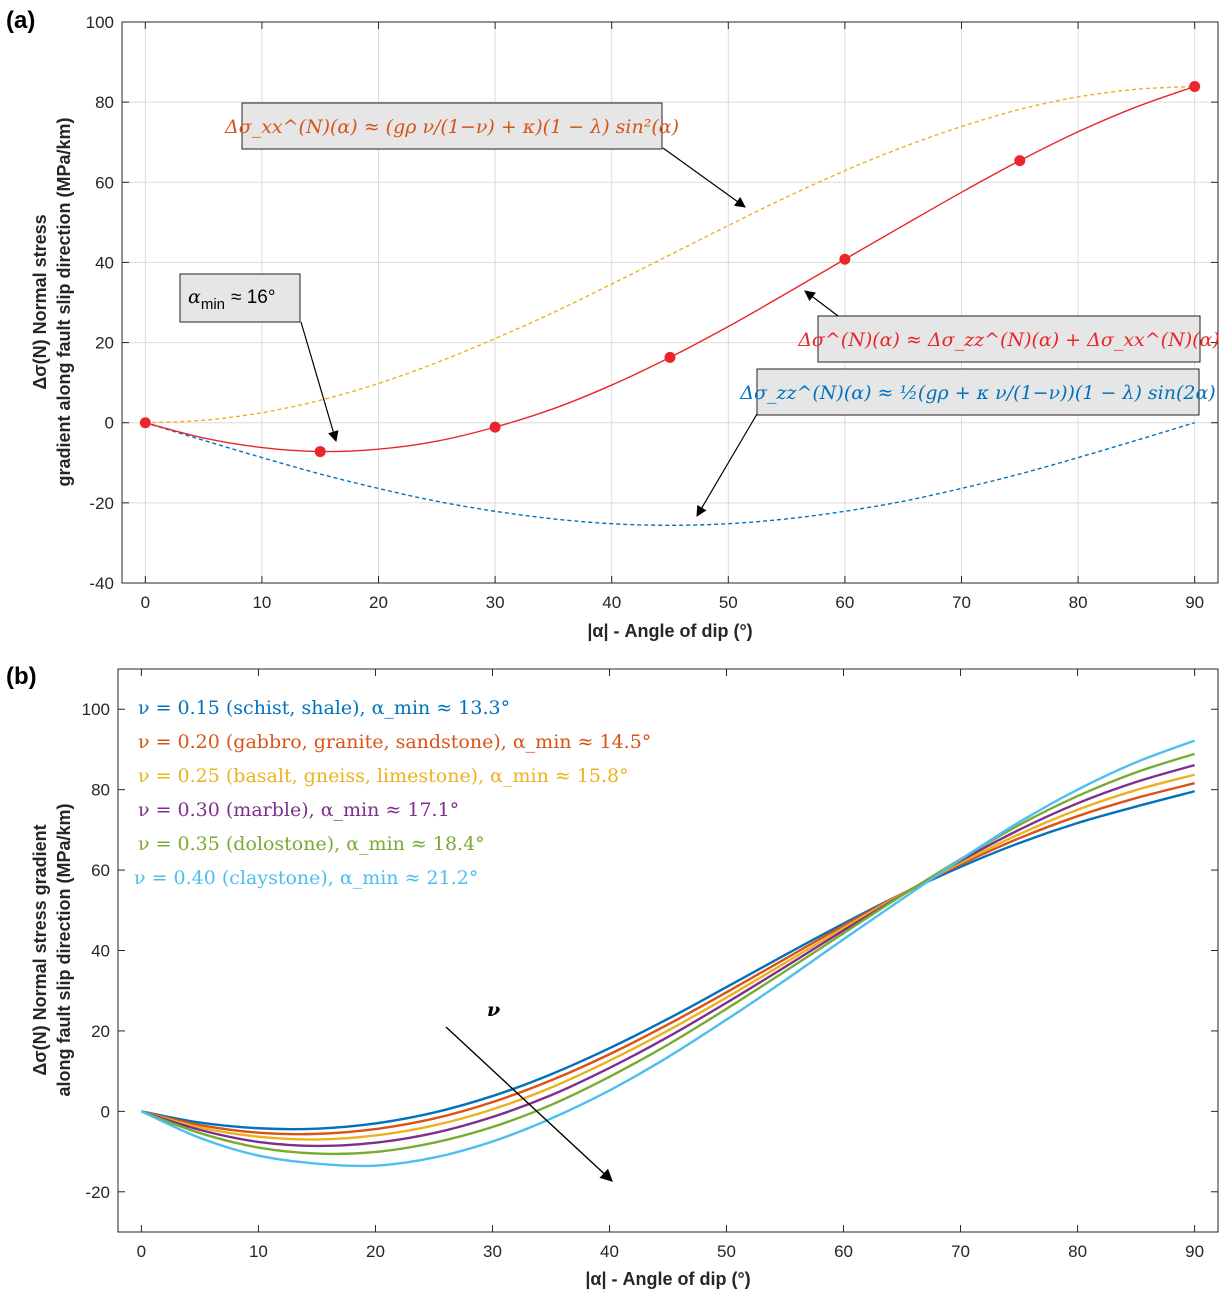 The height and width of the screenshot is (1293, 1220). I want to click on zz-annotation-box, so click(978, 392).